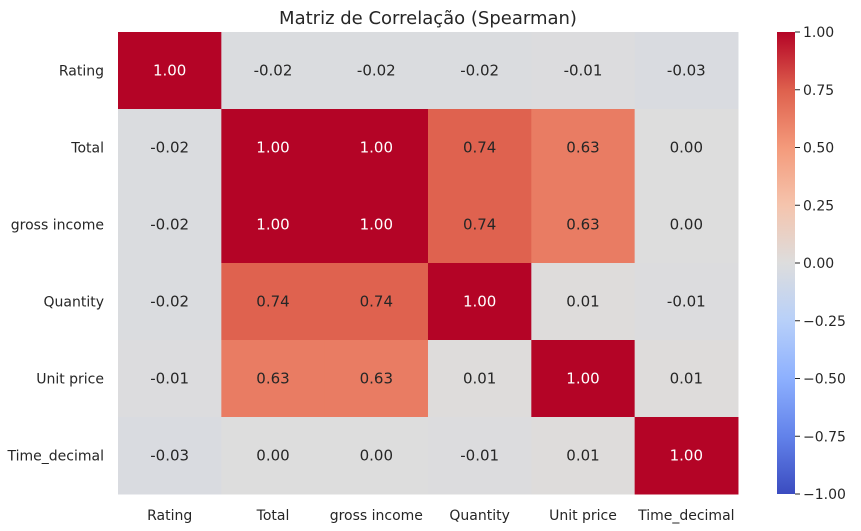  What do you see at coordinates (55, 457) in the screenshot?
I see `row-label-5: Time_decimal` at bounding box center [55, 457].